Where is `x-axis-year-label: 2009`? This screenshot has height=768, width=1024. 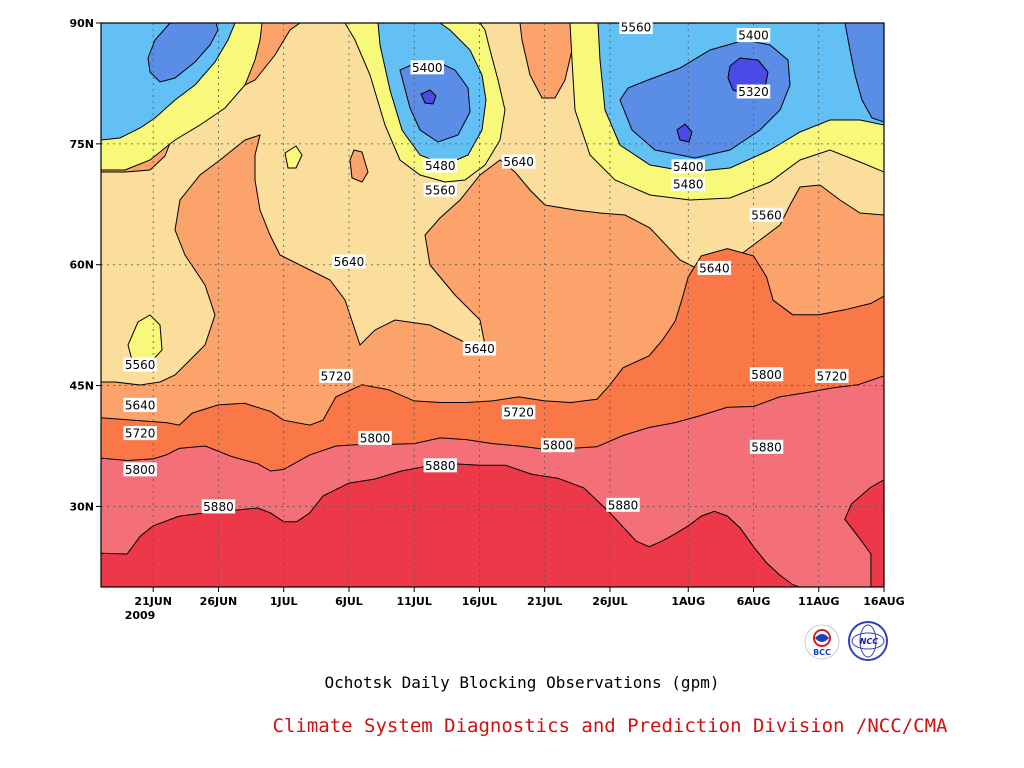 x-axis-year-label: 2009 is located at coordinates (140, 615).